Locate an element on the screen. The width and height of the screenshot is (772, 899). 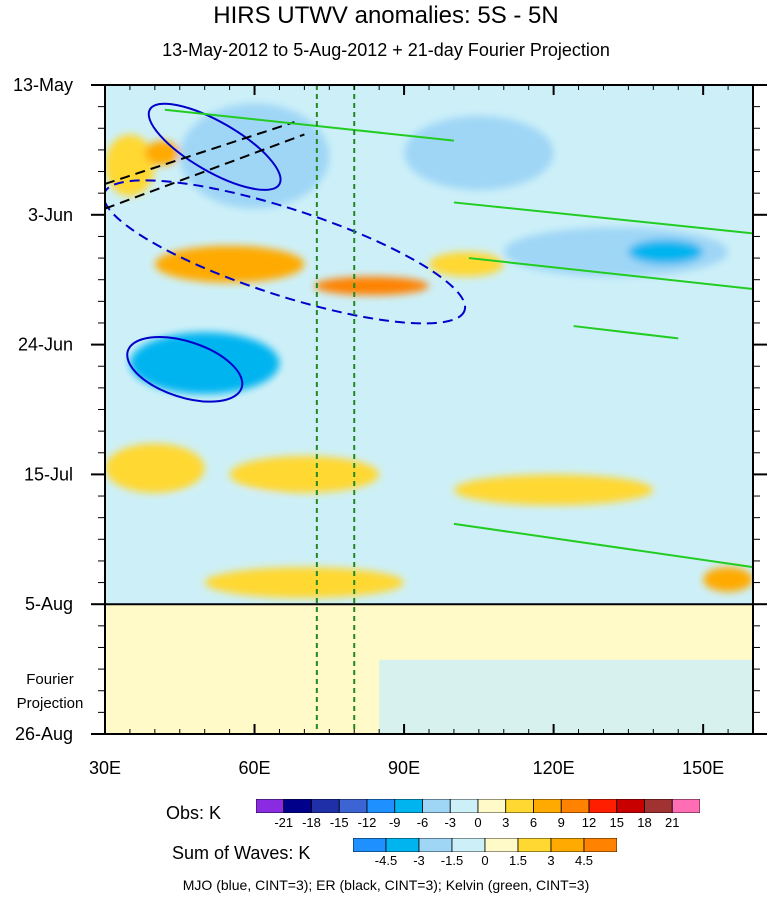
obs-colorbar-label-11: 12 is located at coordinates (589, 822).